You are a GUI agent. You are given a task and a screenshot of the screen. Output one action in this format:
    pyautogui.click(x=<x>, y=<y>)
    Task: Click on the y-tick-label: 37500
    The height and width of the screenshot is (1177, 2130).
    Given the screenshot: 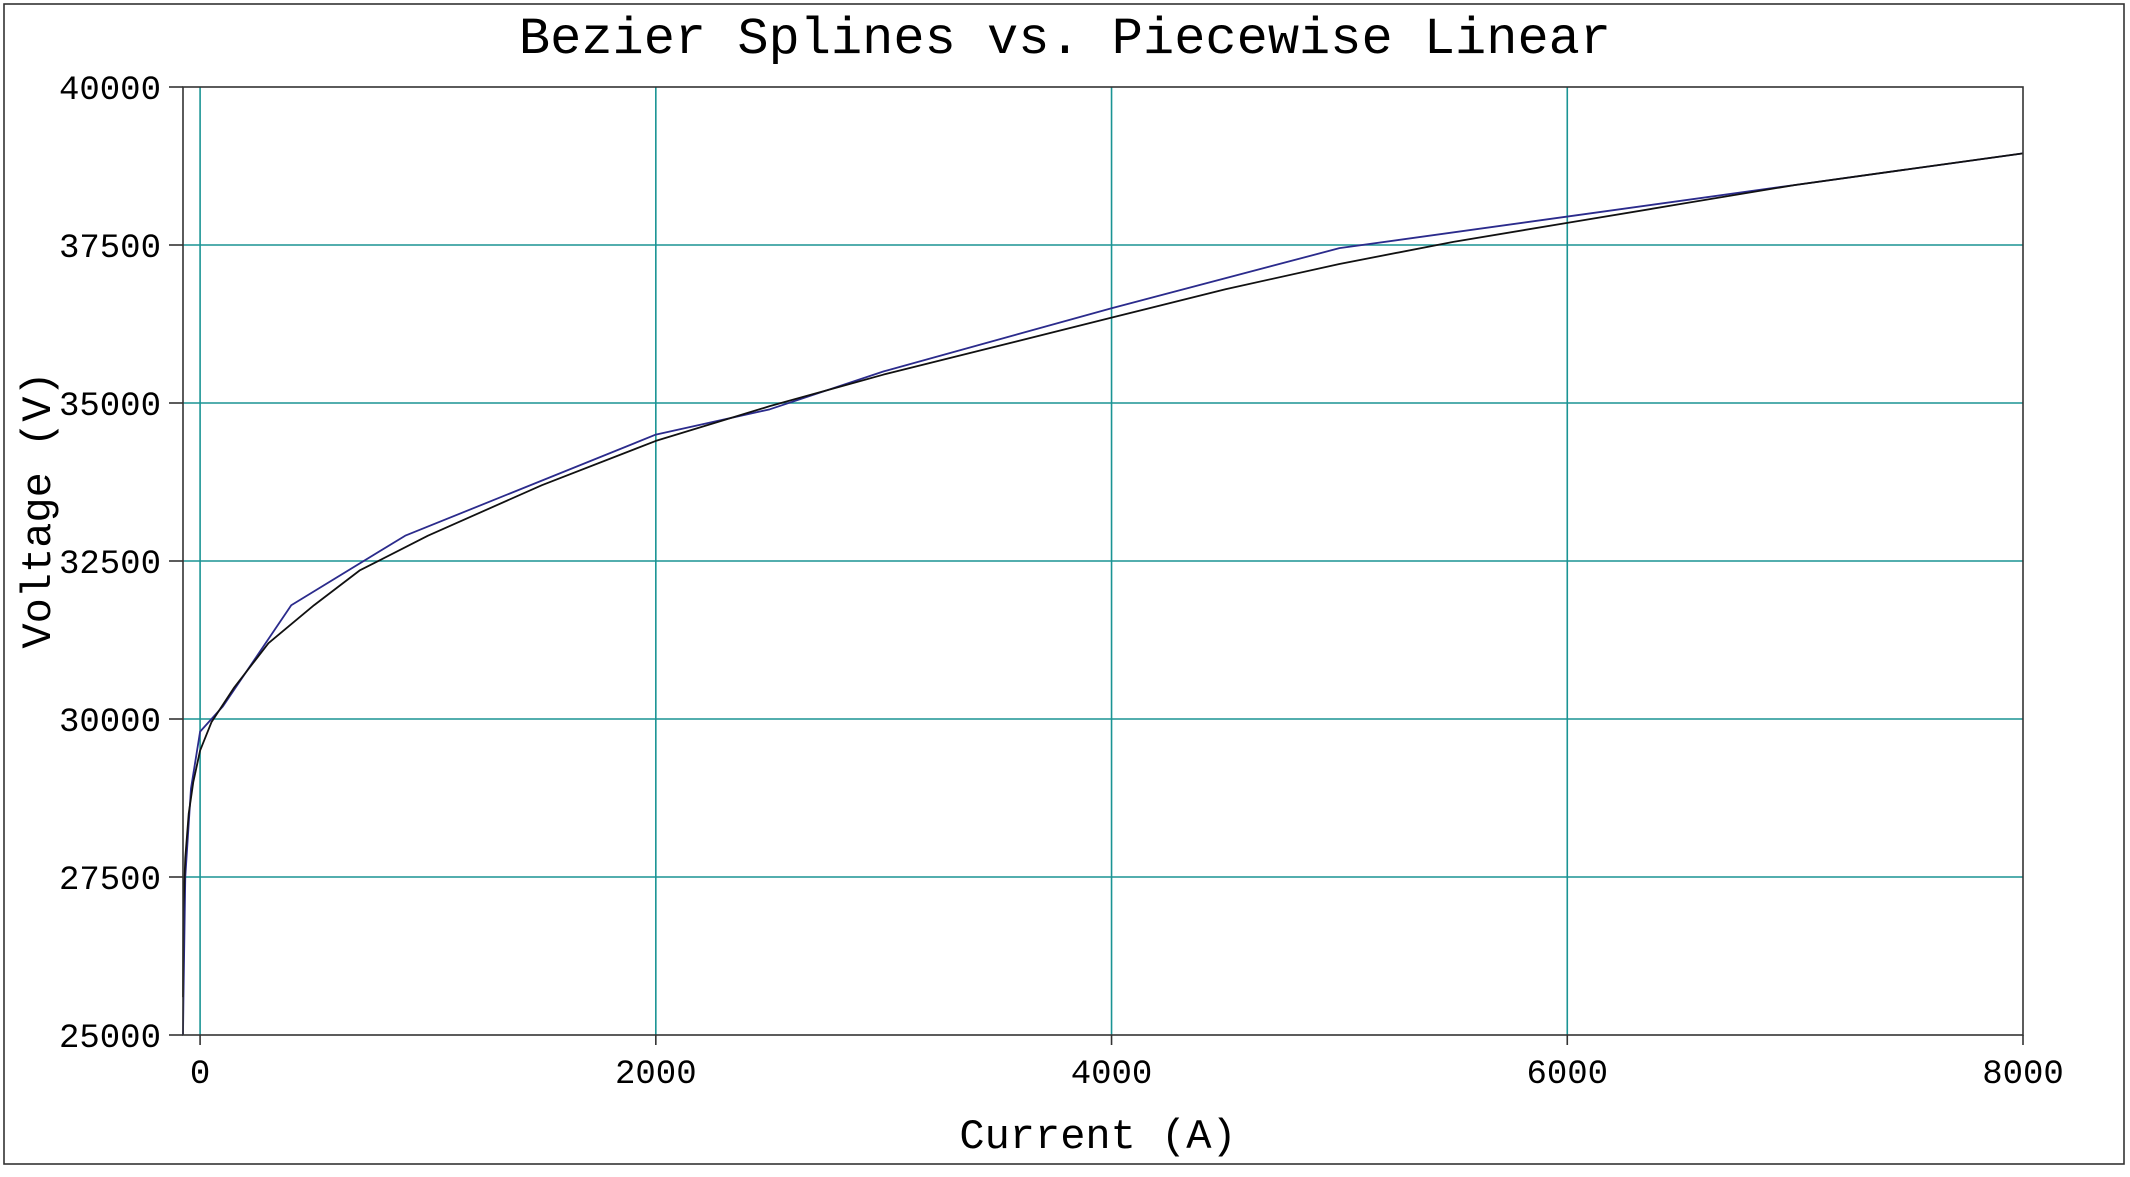 What is the action you would take?
    pyautogui.click(x=110, y=249)
    